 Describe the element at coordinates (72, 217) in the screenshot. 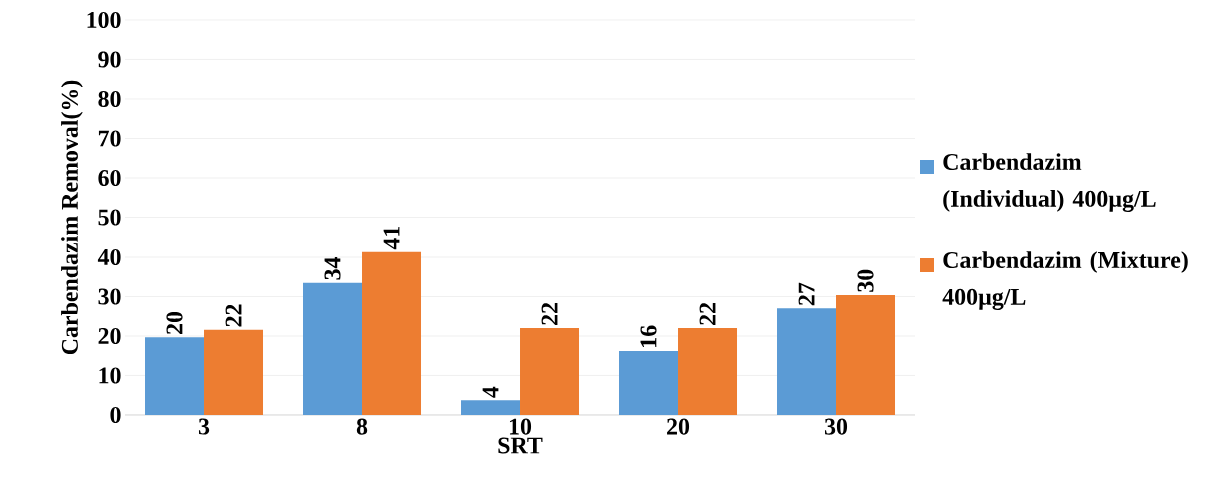

I see `y-axis-title: Carbendazim Removal(%)` at that location.